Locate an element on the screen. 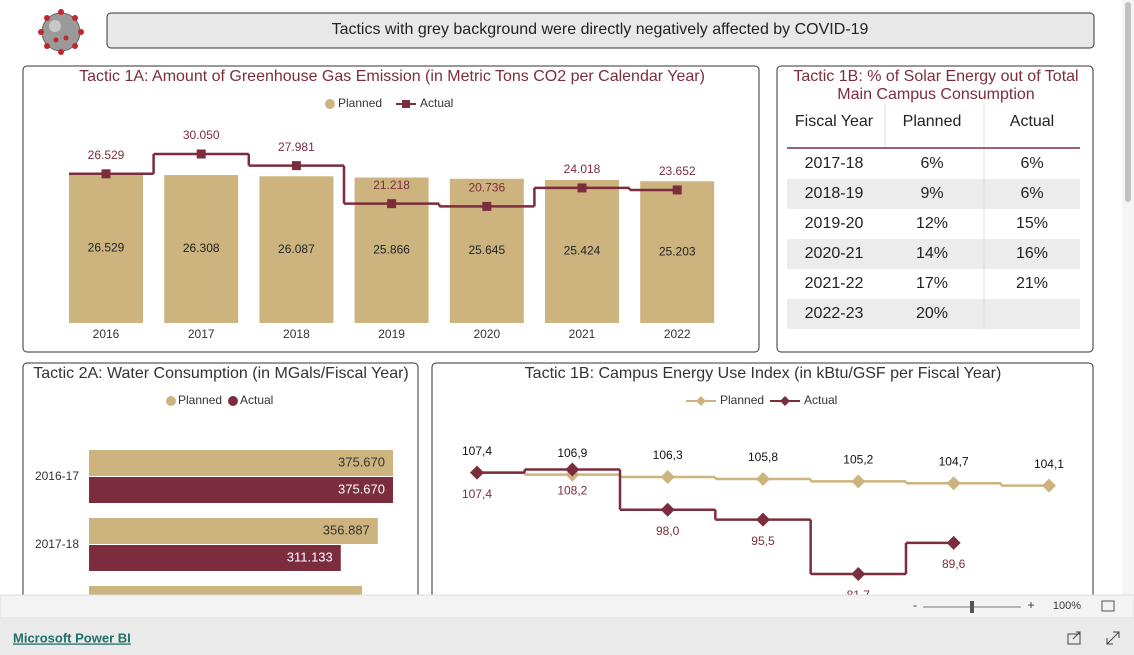 This screenshot has width=1134, height=655. table-cell: 2019-20 is located at coordinates (834, 223).